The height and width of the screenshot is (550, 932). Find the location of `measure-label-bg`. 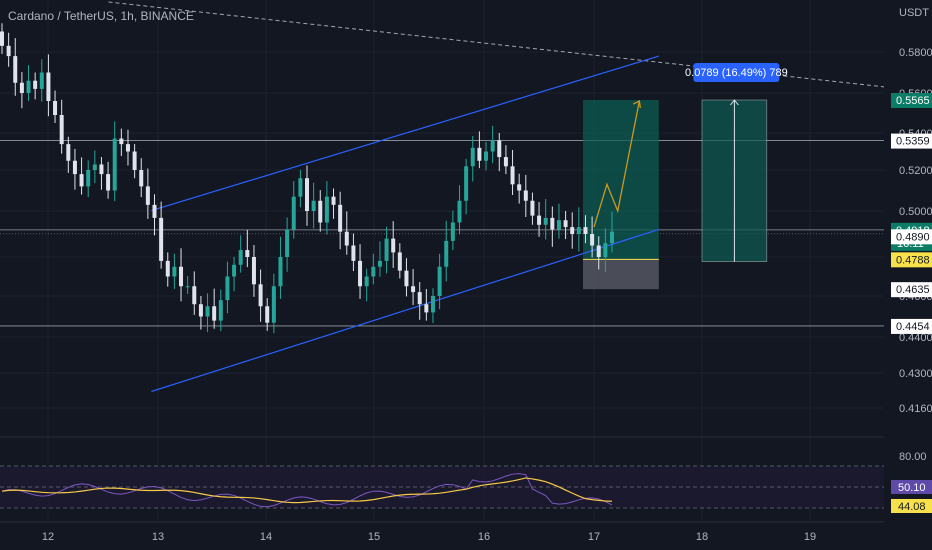

measure-label-bg is located at coordinates (736, 72).